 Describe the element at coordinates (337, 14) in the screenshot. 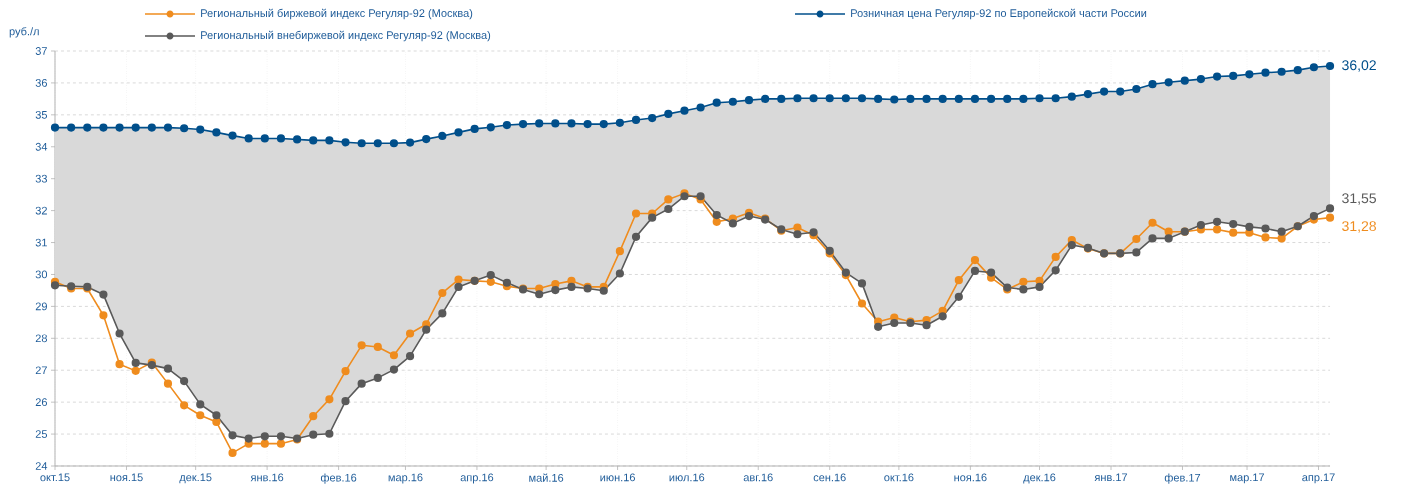

I see `legend-label: Региональный биржевой индекс Регуляр-92 (Москва)` at that location.